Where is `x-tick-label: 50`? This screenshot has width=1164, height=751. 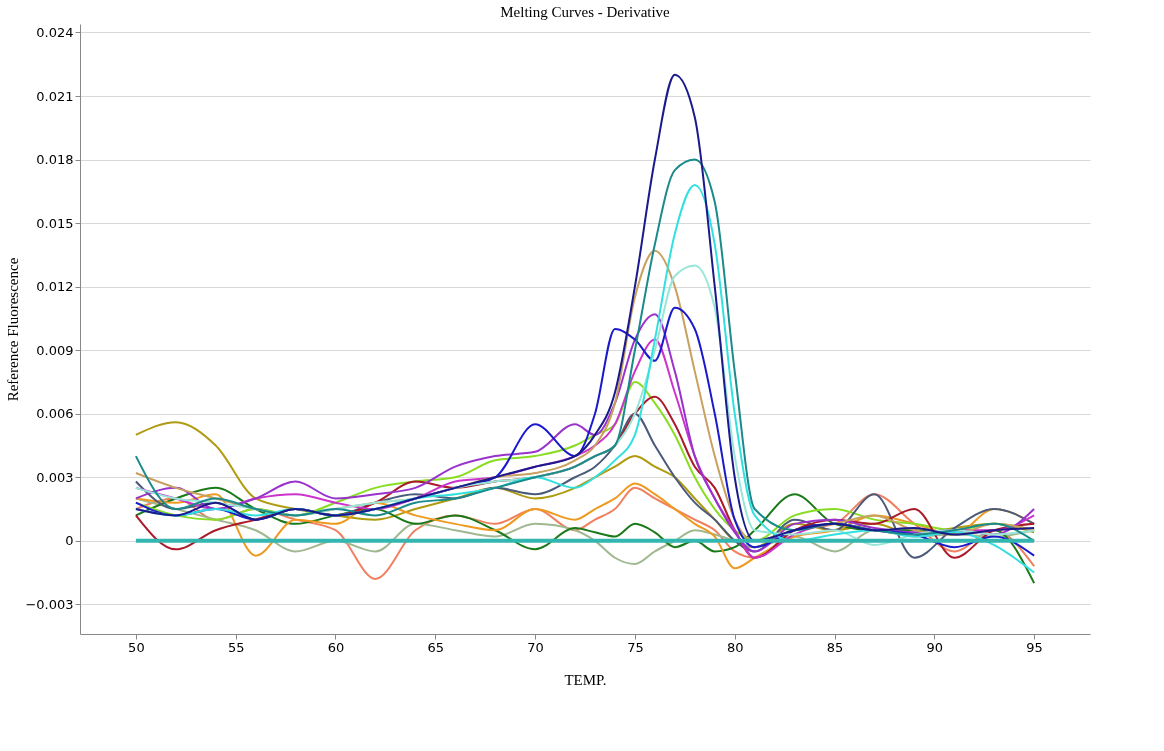 x-tick-label: 50 is located at coordinates (136, 647).